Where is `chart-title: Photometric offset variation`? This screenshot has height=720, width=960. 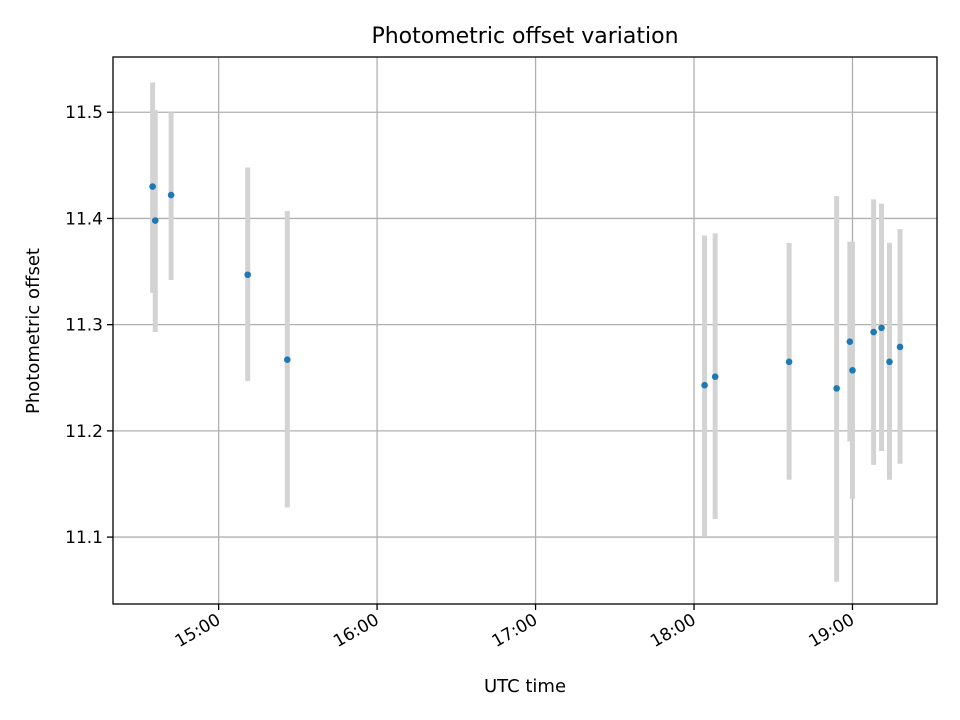 chart-title: Photometric offset variation is located at coordinates (524, 36).